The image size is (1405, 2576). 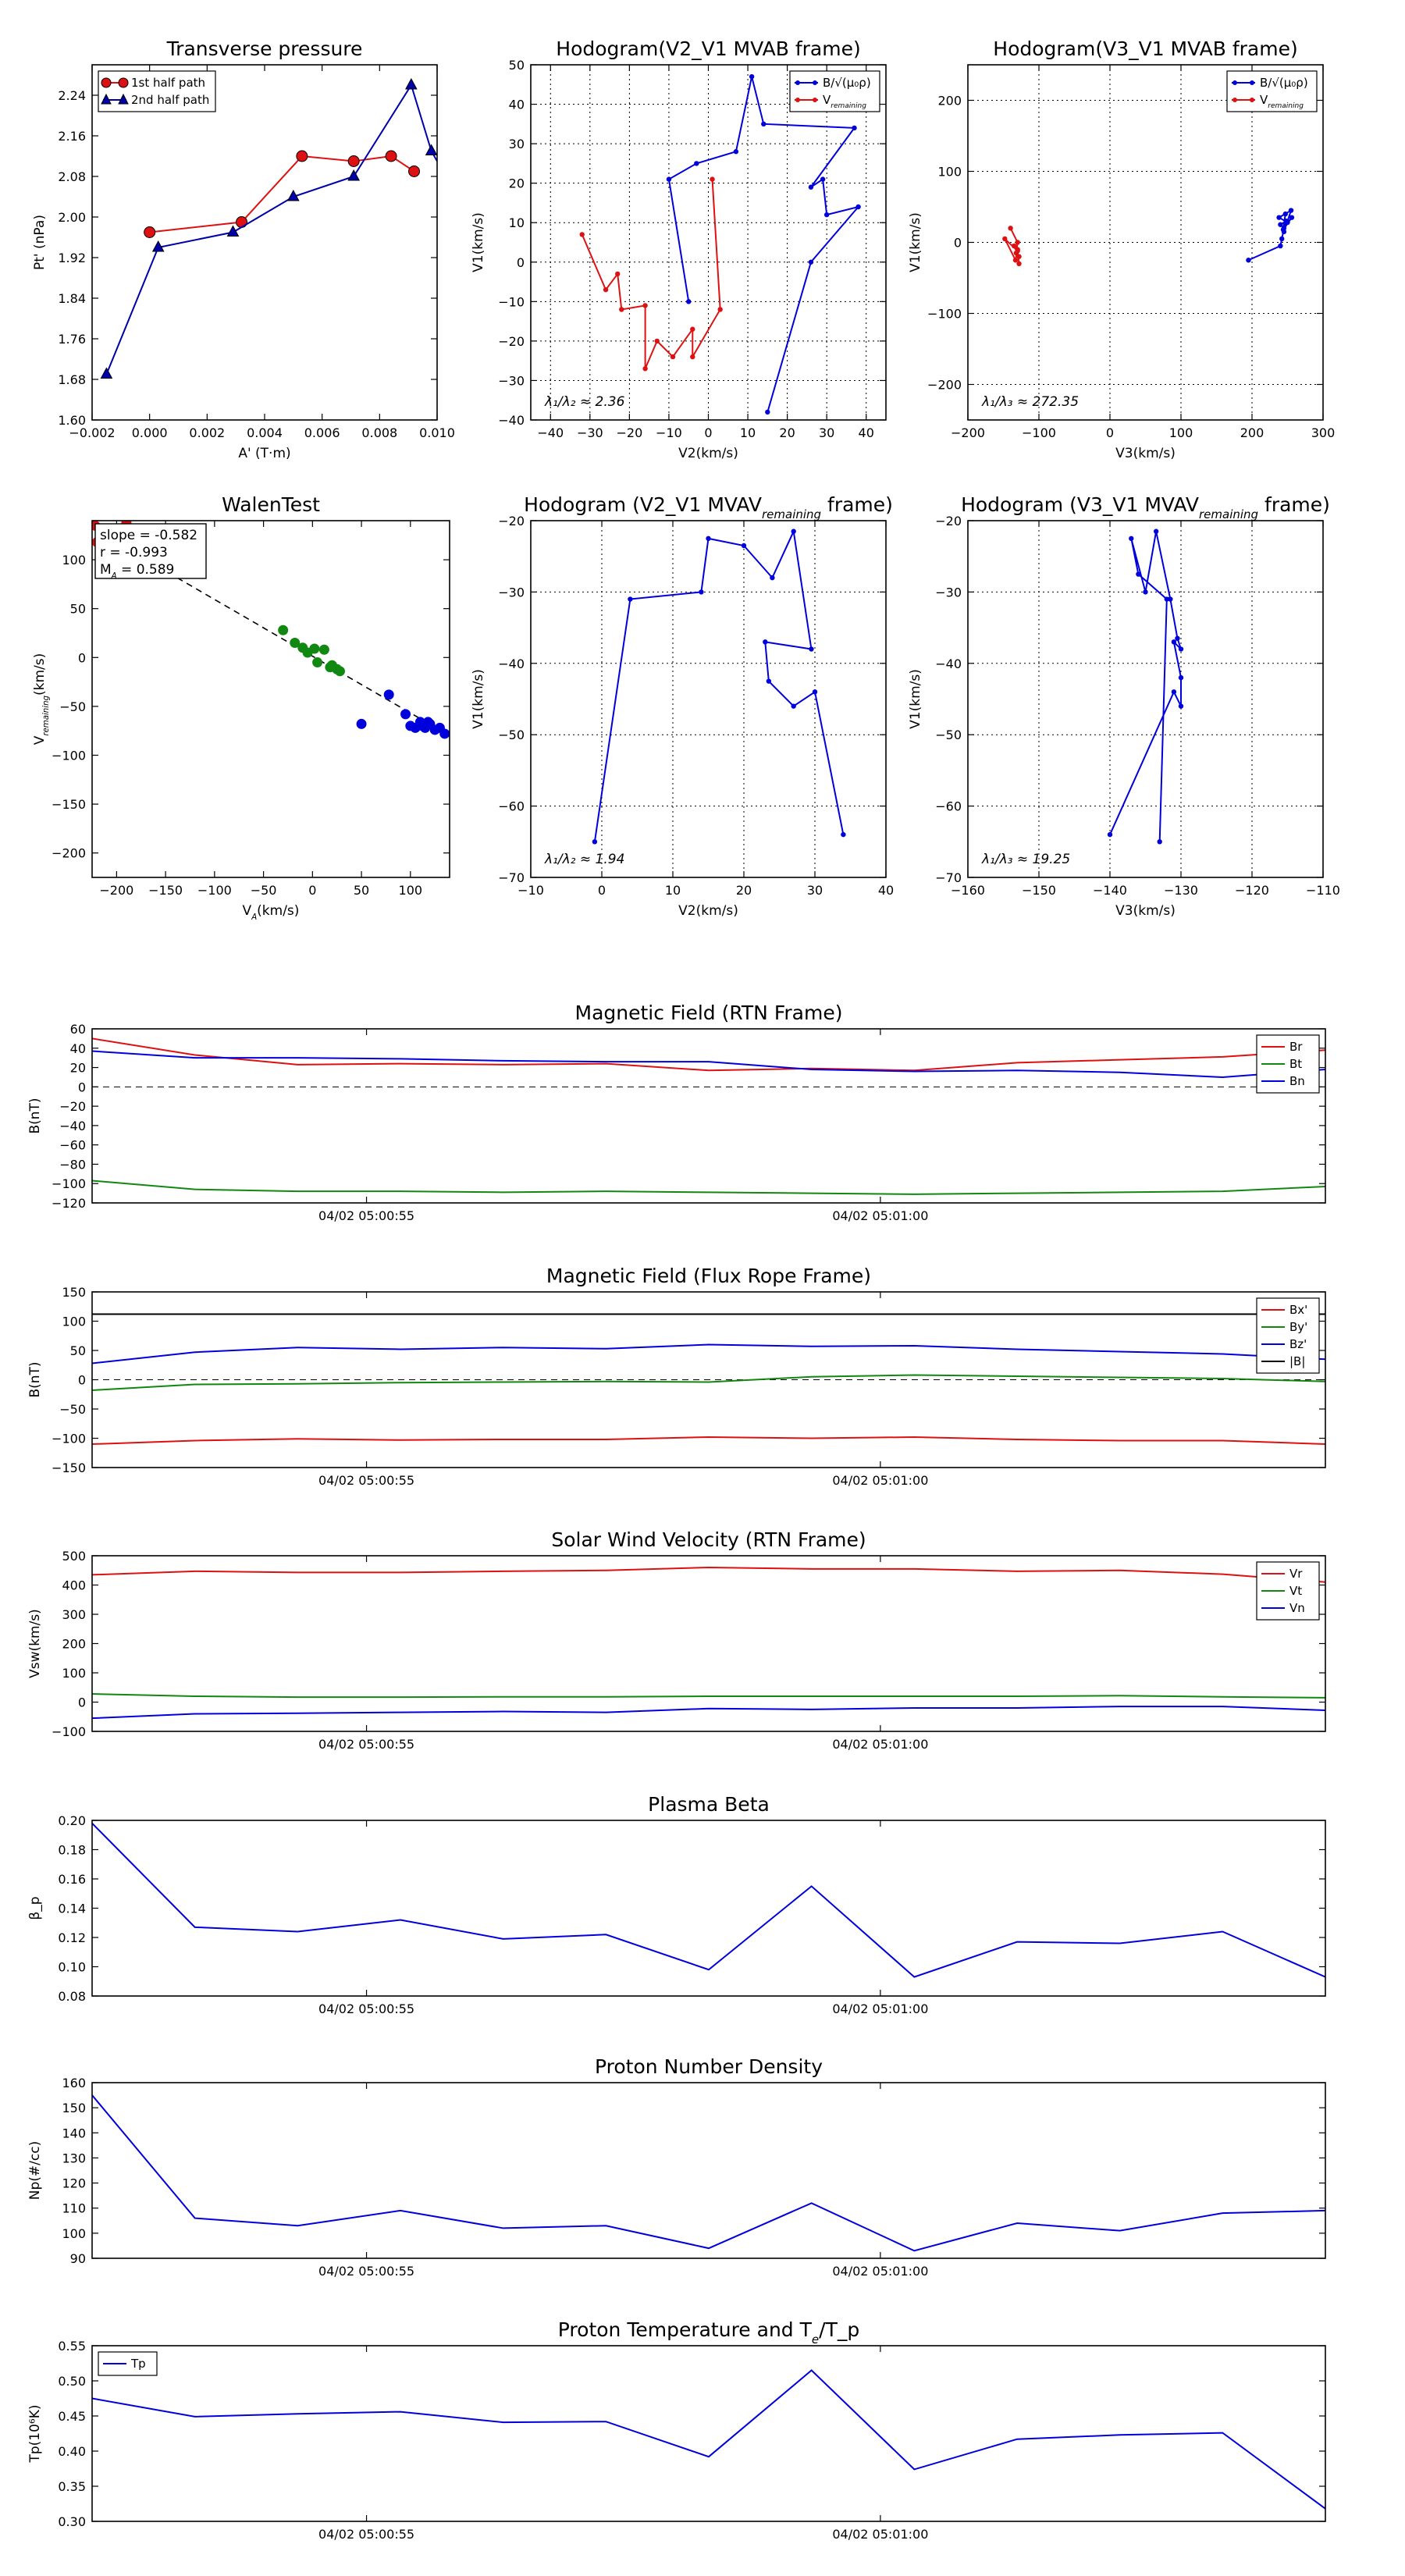 I want to click on y-tick-label: 1.60, so click(x=72, y=420).